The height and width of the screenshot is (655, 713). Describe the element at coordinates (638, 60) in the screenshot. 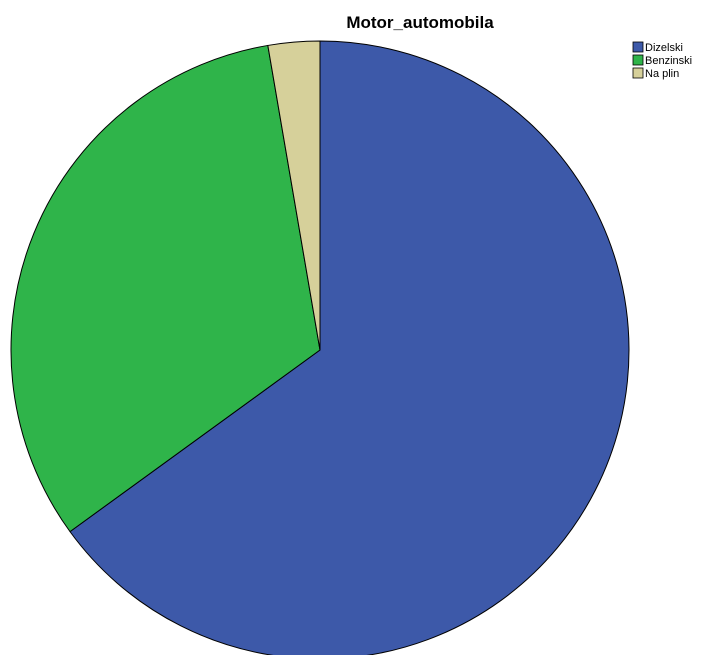

I see `legend-swatch-benzinski` at that location.